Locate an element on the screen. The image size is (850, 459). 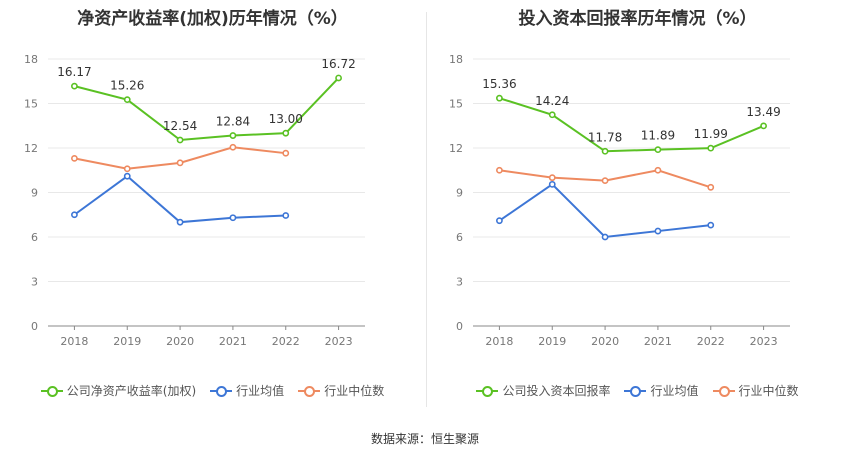
legend-item-industry-median-2: 行业中位数 is located at coordinates (755, 390).